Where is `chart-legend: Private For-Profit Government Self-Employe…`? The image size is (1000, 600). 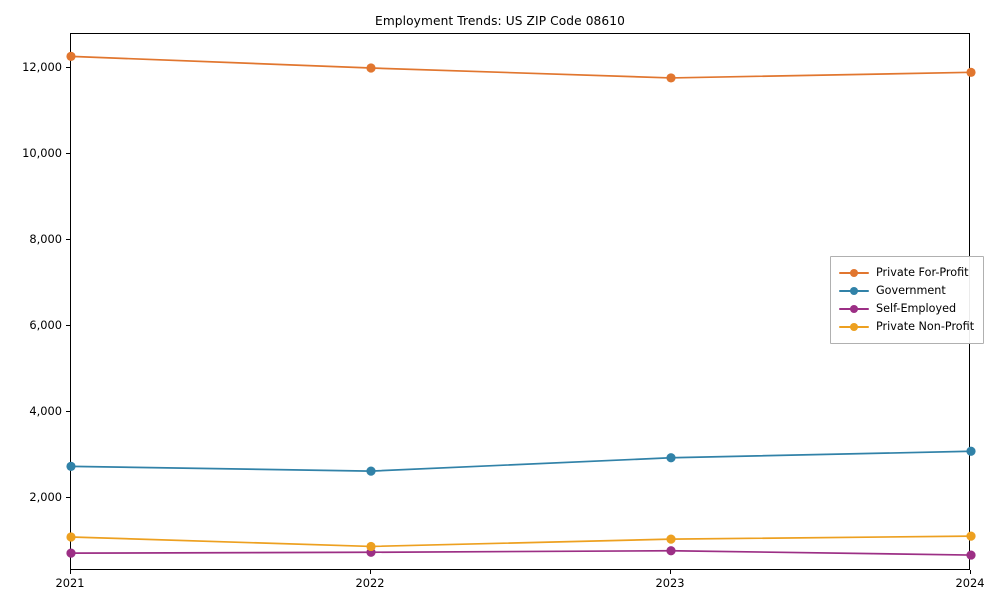
chart-legend: Private For-Profit Government Self-Employe… is located at coordinates (907, 300).